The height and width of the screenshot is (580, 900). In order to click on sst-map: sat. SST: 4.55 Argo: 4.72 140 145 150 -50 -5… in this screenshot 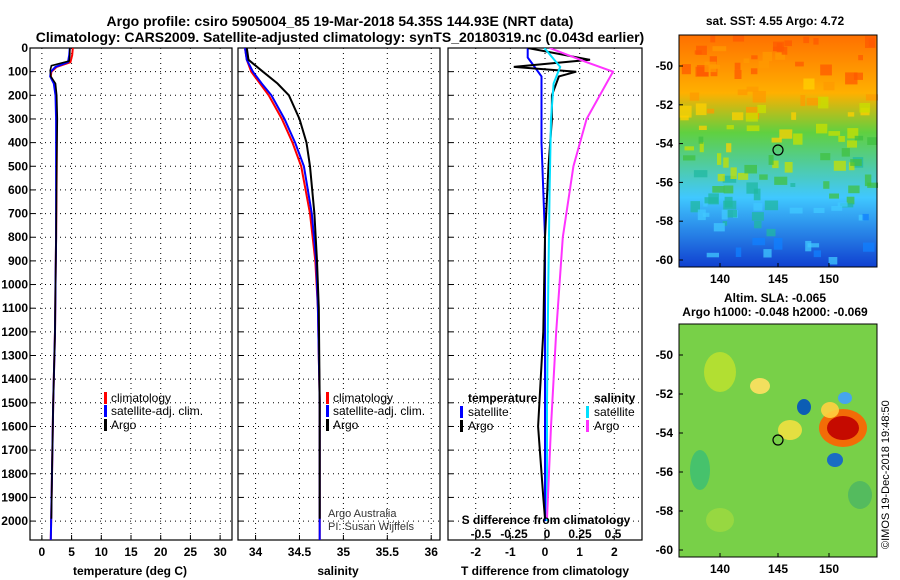, I will do `click(767, 150)`.